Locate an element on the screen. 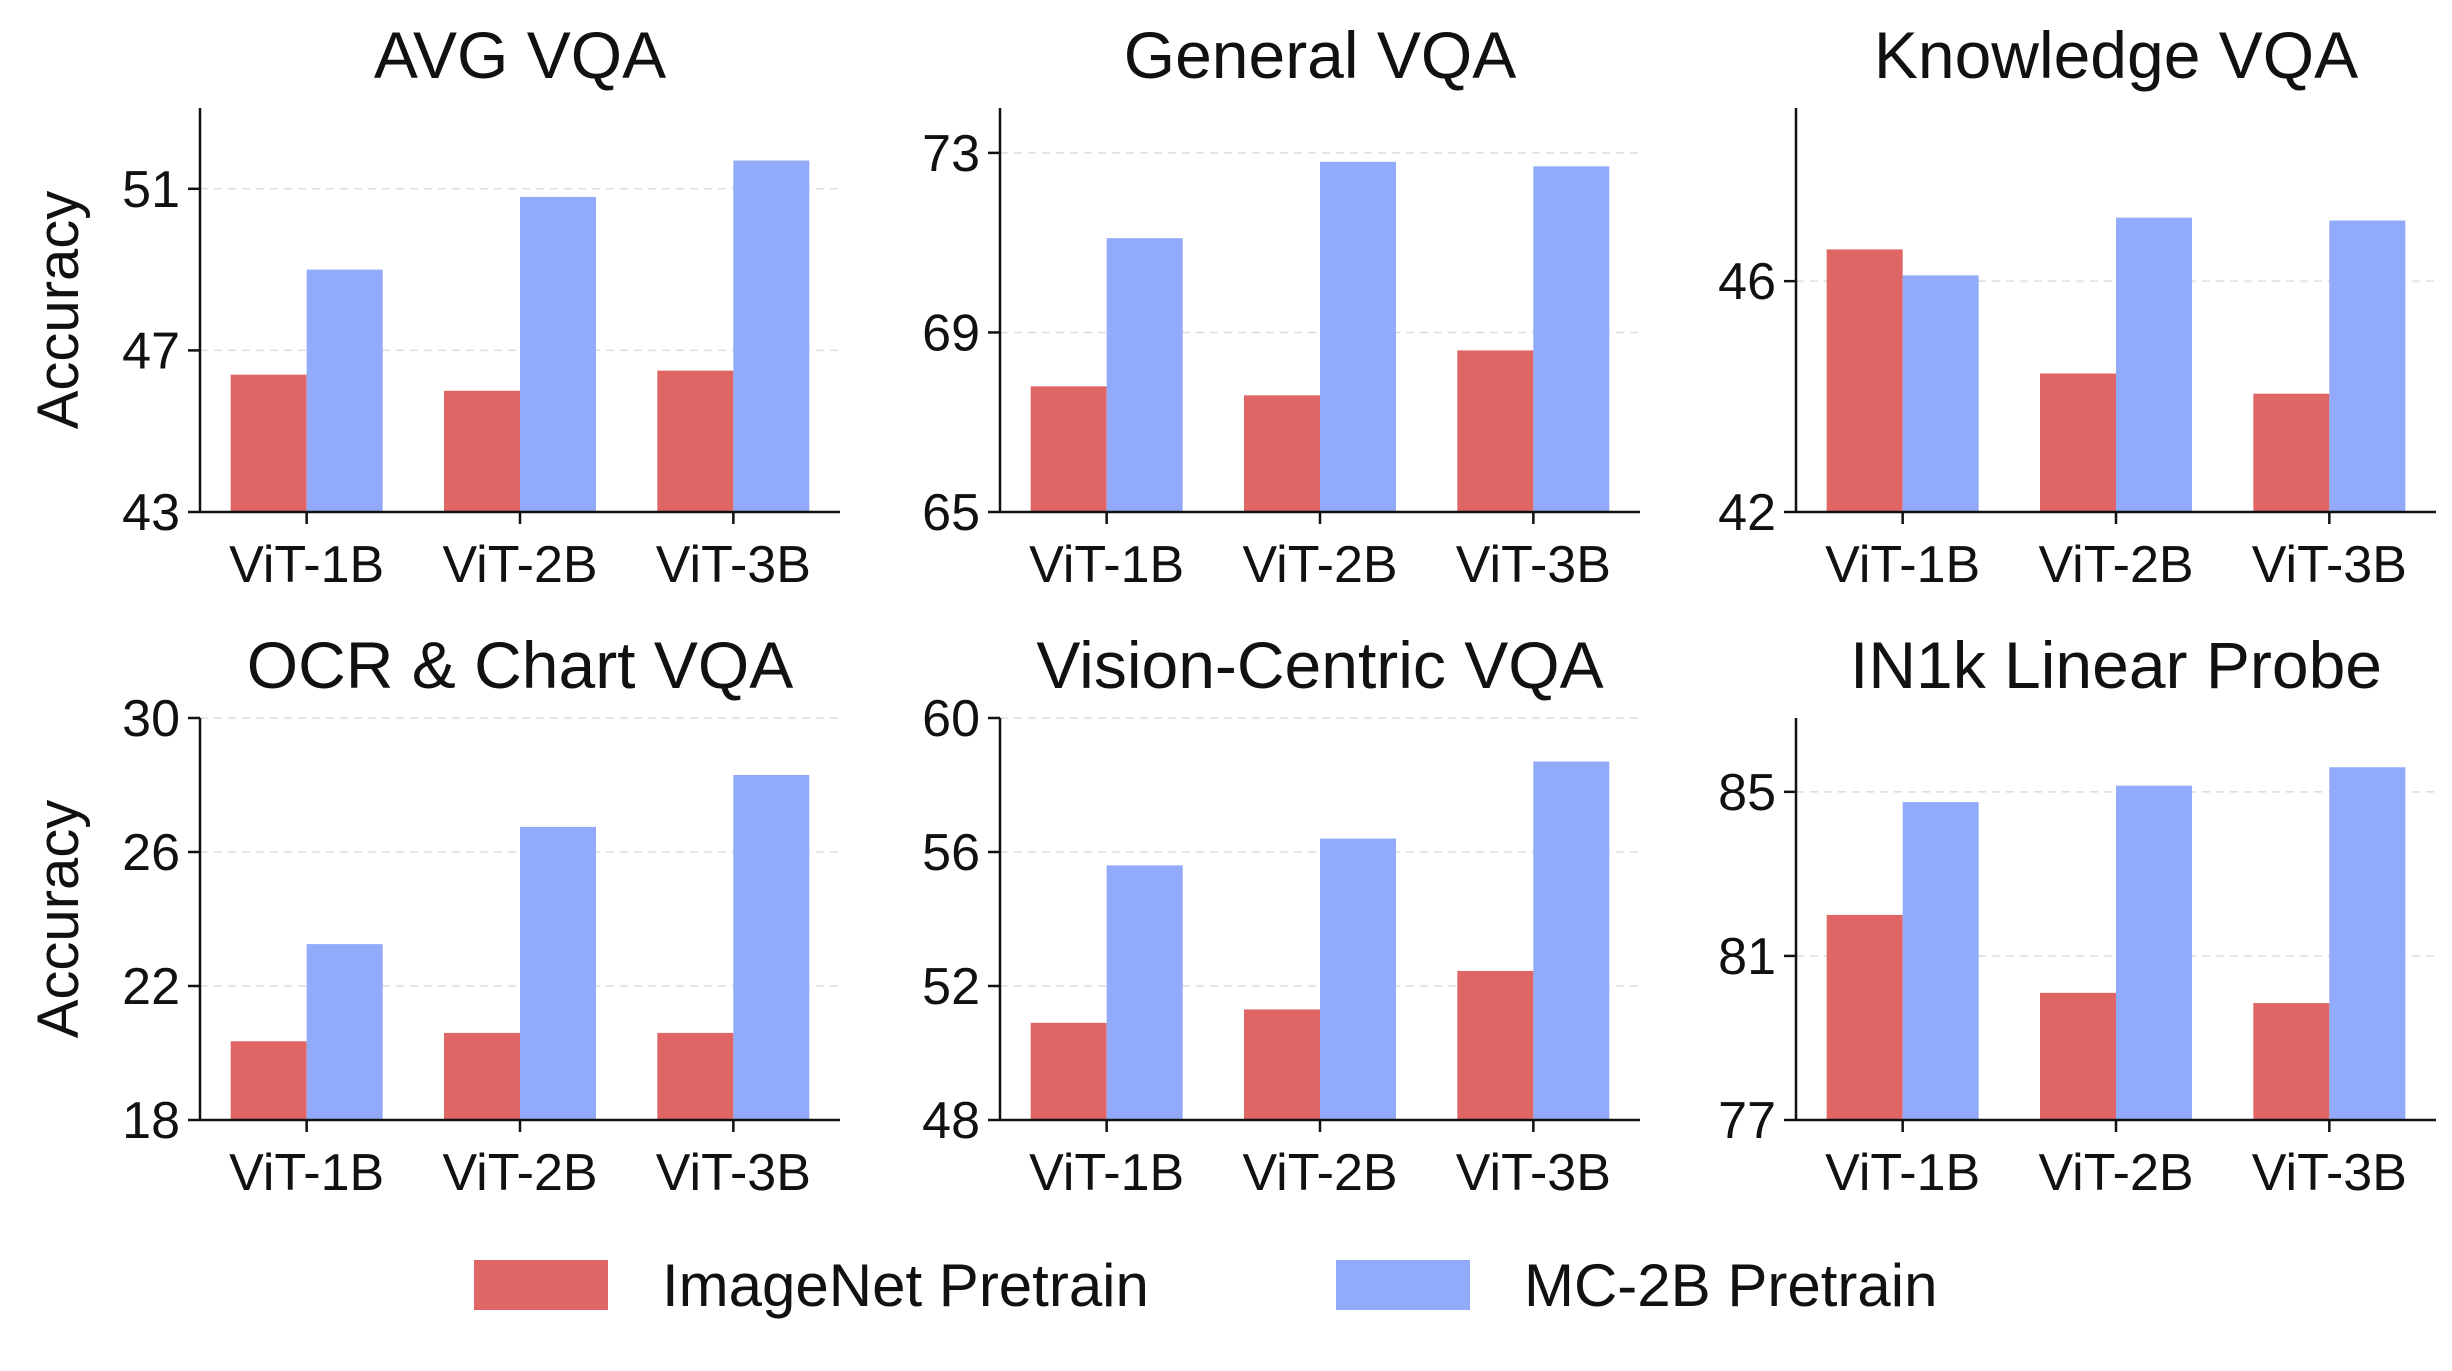 The width and height of the screenshot is (2452, 1371). y-tick-label: 48 is located at coordinates (951, 1121).